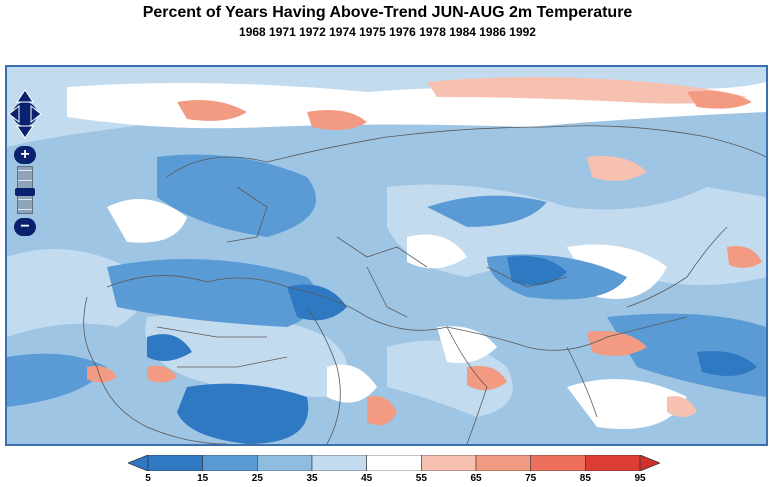 The image size is (775, 487). I want to click on zoom-slider-handle, so click(25, 192).